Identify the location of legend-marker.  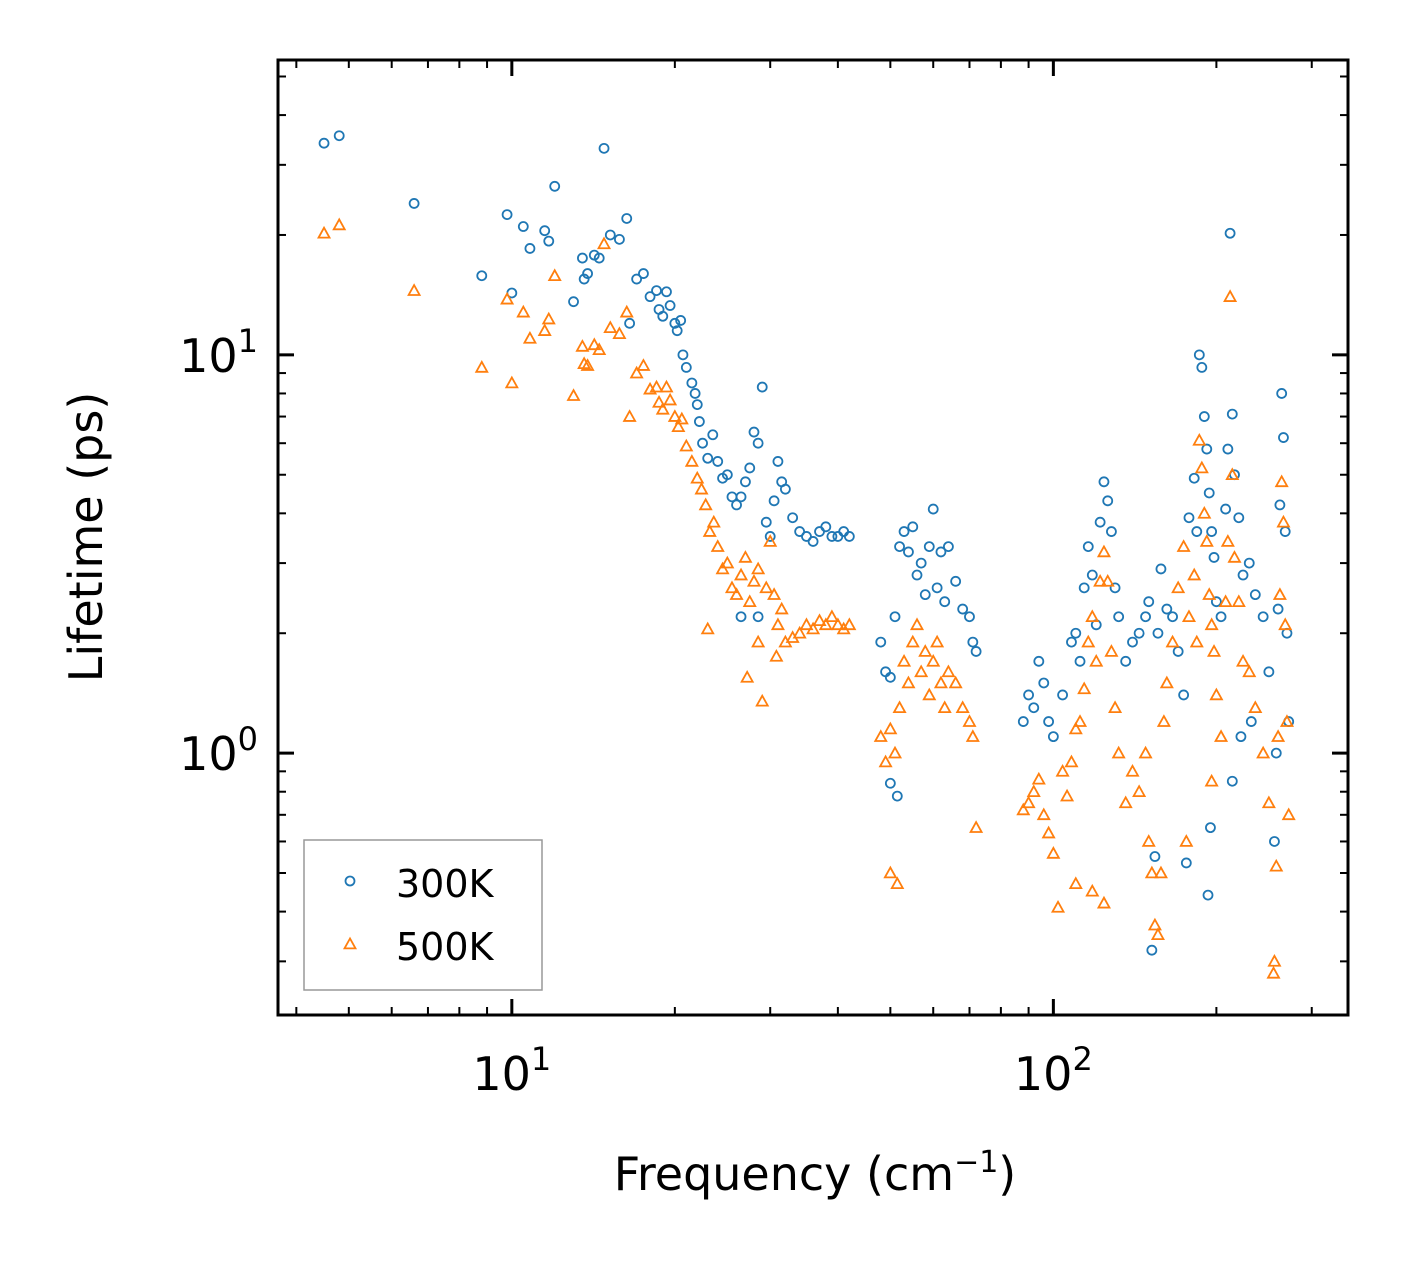
(350, 881).